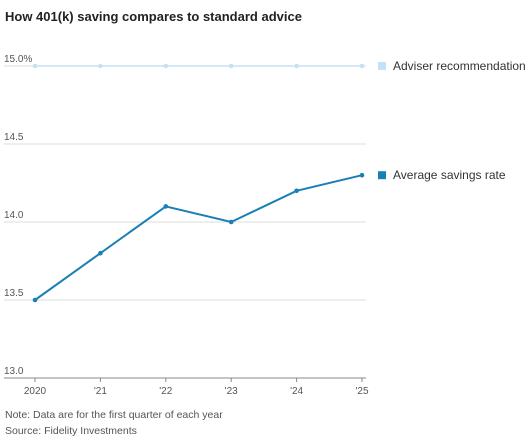  Describe the element at coordinates (296, 391) in the screenshot. I see `x-tick-label: '24` at that location.